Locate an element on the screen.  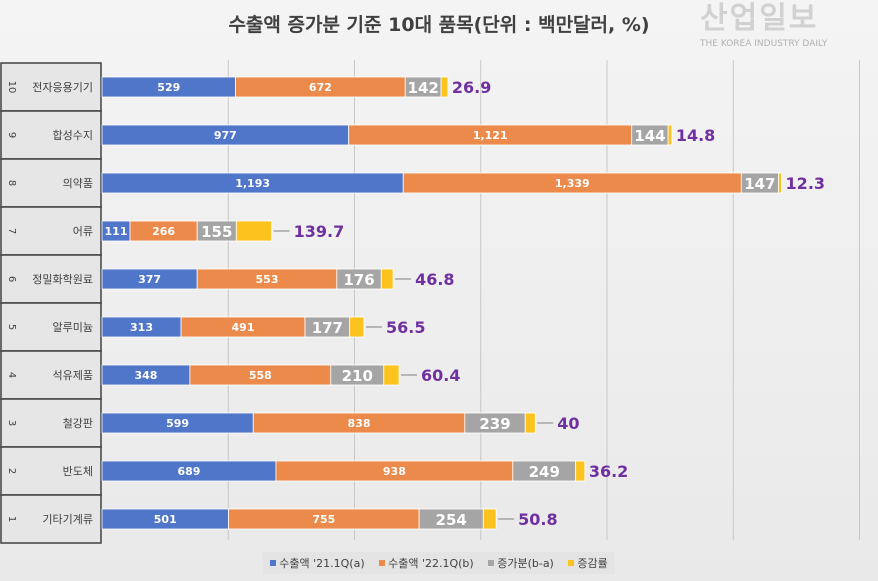
data-label: 558 is located at coordinates (260, 375).